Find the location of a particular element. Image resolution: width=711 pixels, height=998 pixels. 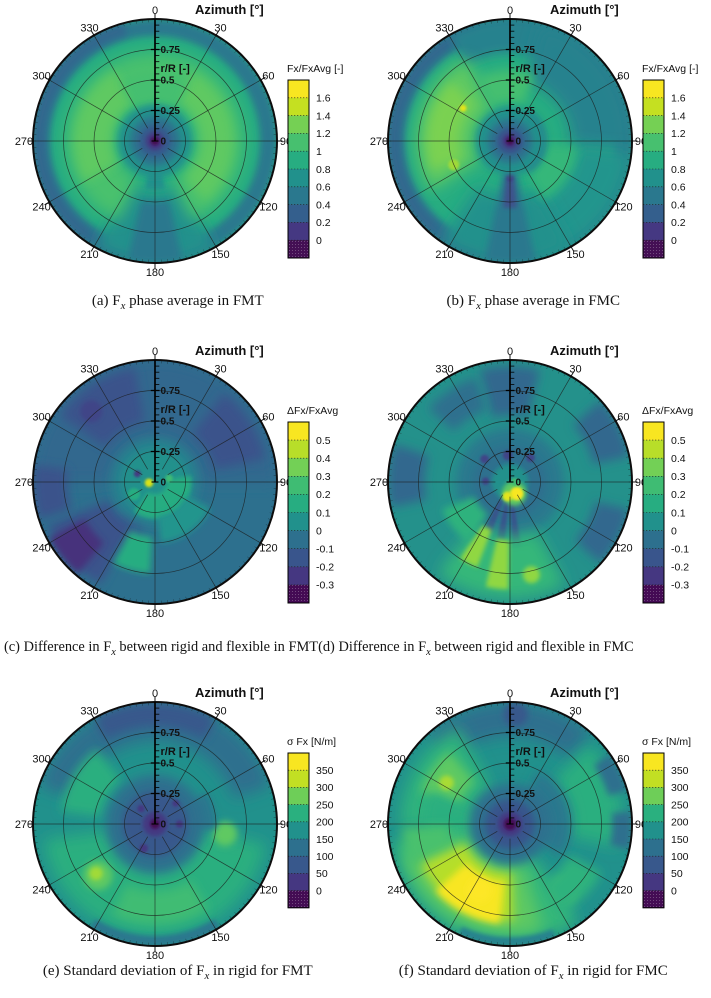

radial-axis-d: 0 0.25 0.5 0.75 r/R [-] is located at coordinates (525, 424).